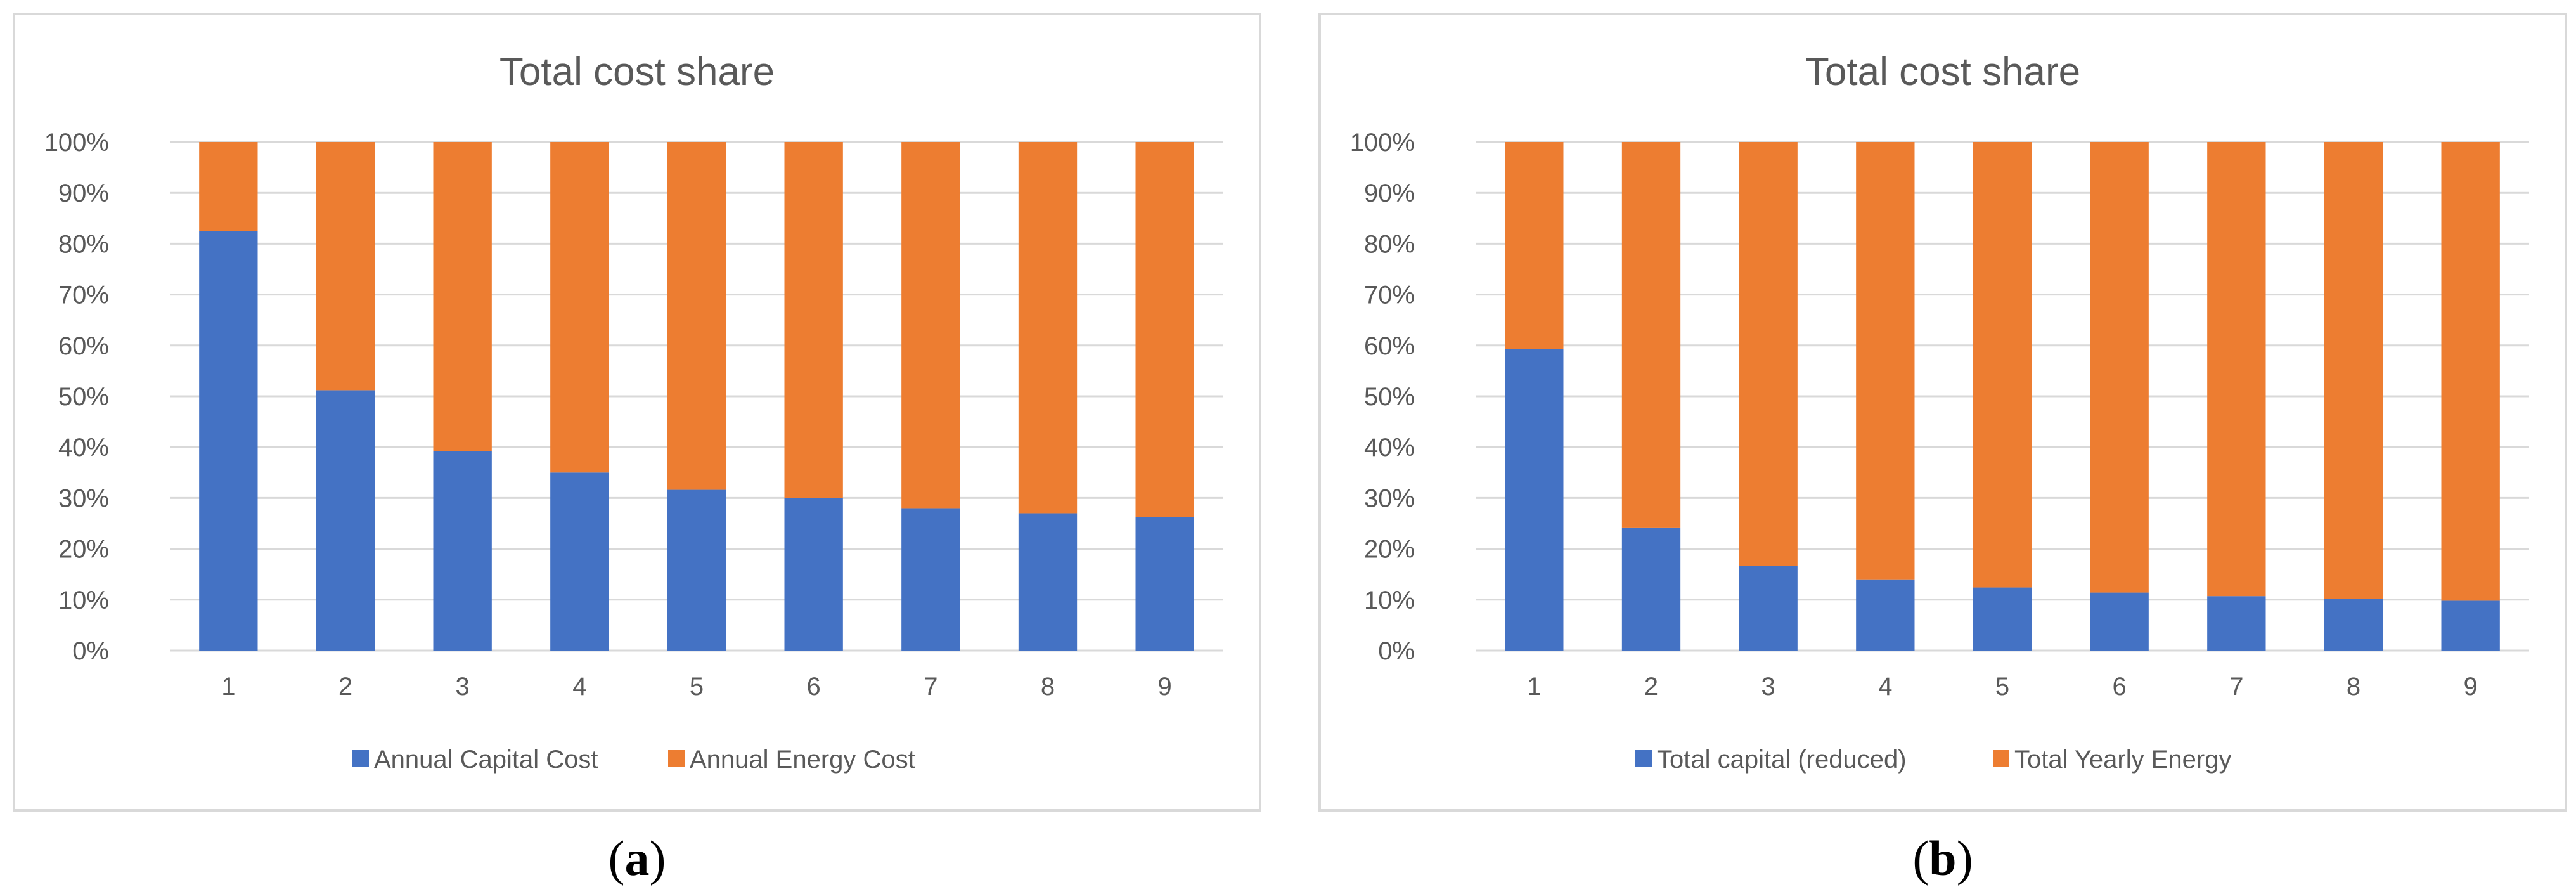 The width and height of the screenshot is (2576, 894). What do you see at coordinates (83, 600) in the screenshot?
I see `chart-a-y-tick-label: 10%` at bounding box center [83, 600].